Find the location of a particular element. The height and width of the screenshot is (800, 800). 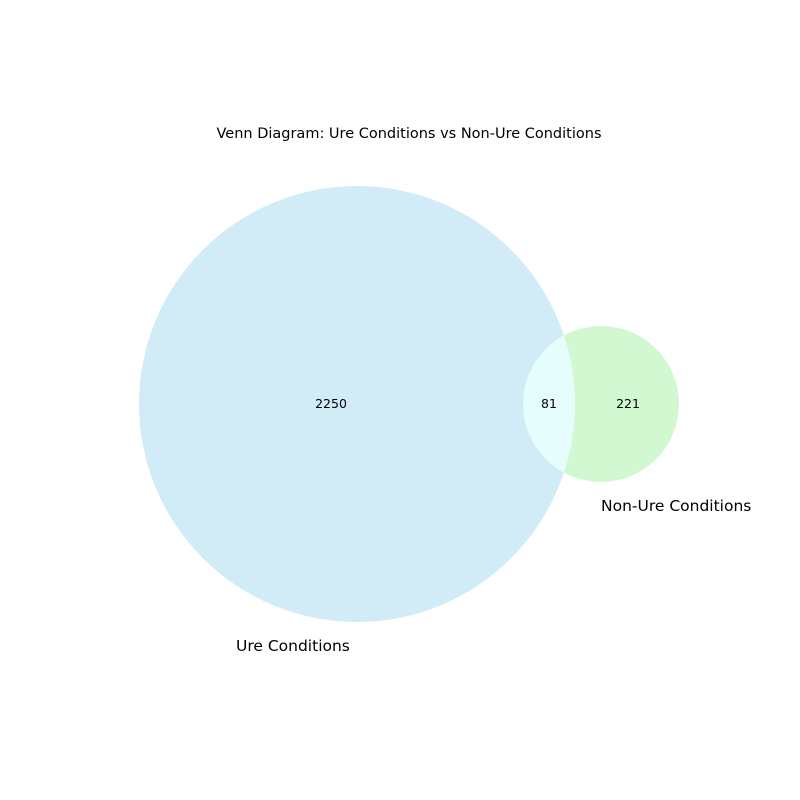

intersection-region is located at coordinates (549, 404).